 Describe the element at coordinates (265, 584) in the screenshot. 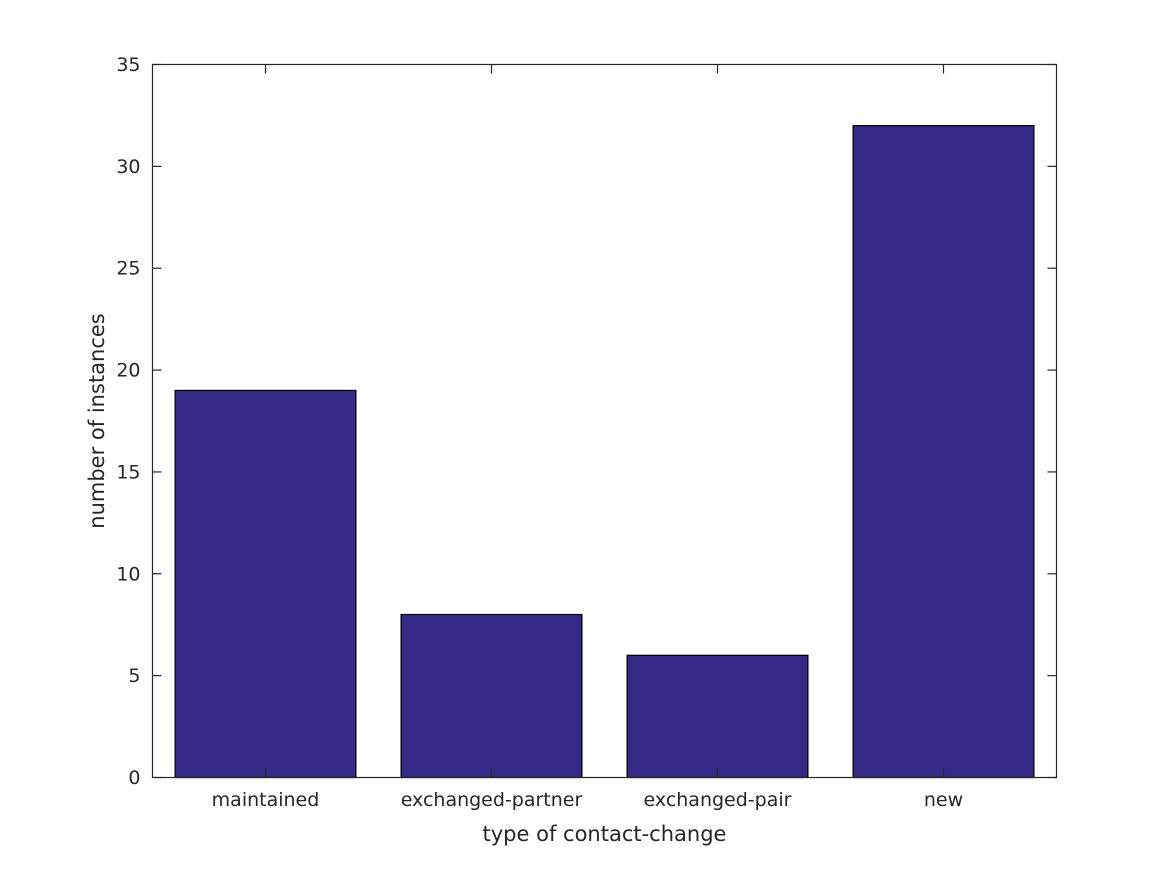

I see `bar-maintained` at that location.